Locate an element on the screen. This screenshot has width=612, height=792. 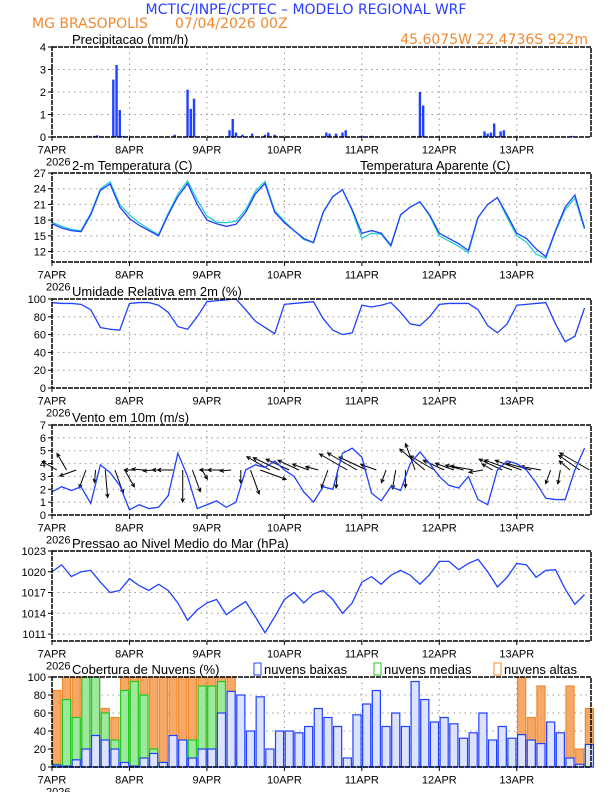
legend-apparent-temperature: Temperatura Aparente (C) is located at coordinates (435, 165).